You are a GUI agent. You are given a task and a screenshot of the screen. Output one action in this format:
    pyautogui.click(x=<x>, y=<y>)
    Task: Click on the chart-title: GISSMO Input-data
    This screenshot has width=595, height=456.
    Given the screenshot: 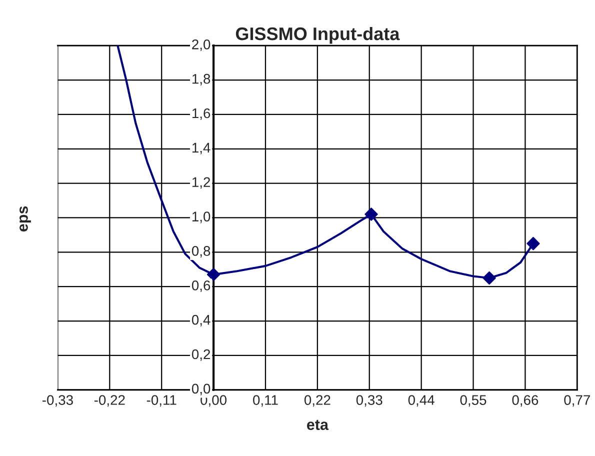 What is the action you would take?
    pyautogui.click(x=318, y=35)
    